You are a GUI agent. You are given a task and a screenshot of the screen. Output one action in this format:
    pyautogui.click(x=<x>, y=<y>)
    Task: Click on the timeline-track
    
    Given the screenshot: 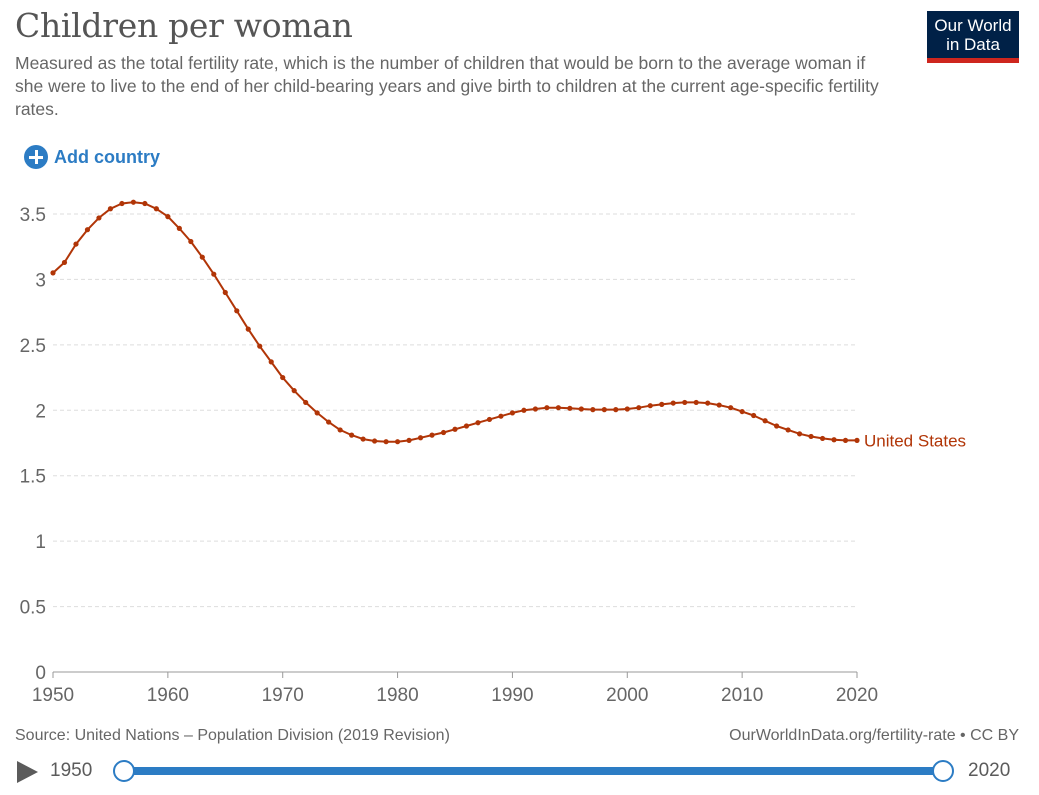 What is the action you would take?
    pyautogui.click(x=533, y=771)
    